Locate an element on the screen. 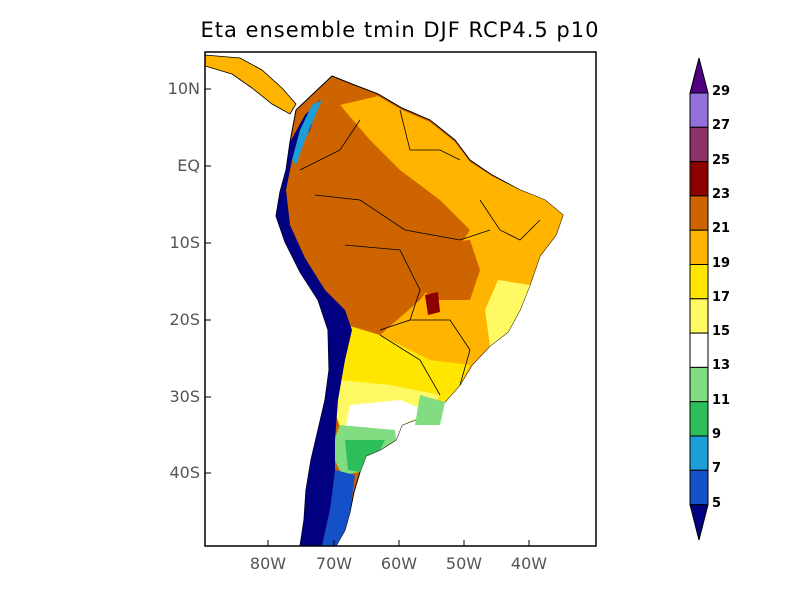  colorbar-label: 9 is located at coordinates (717, 434).